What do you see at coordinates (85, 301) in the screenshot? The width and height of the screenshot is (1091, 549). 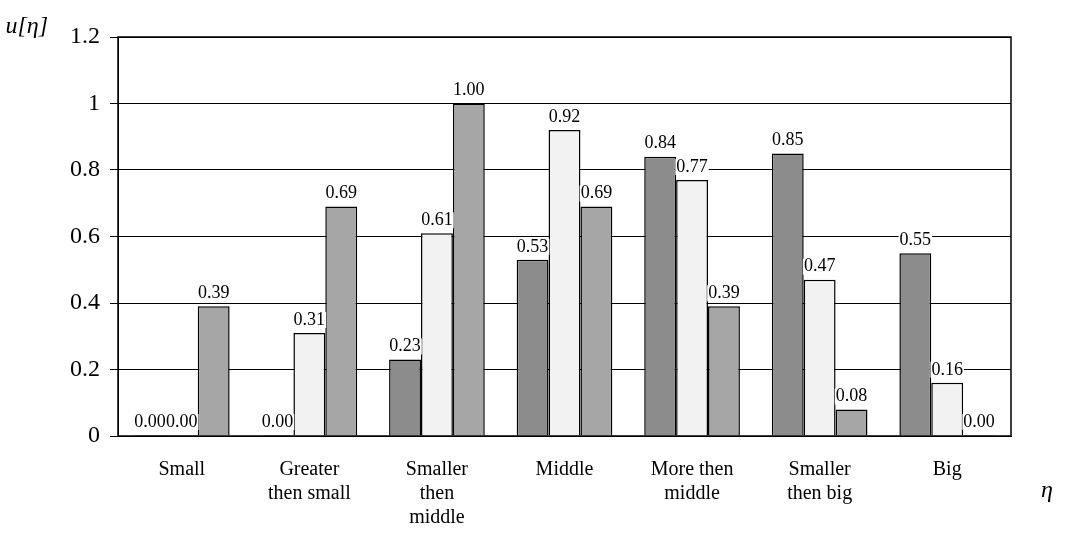 I see `y-tick-label: 0.4` at bounding box center [85, 301].